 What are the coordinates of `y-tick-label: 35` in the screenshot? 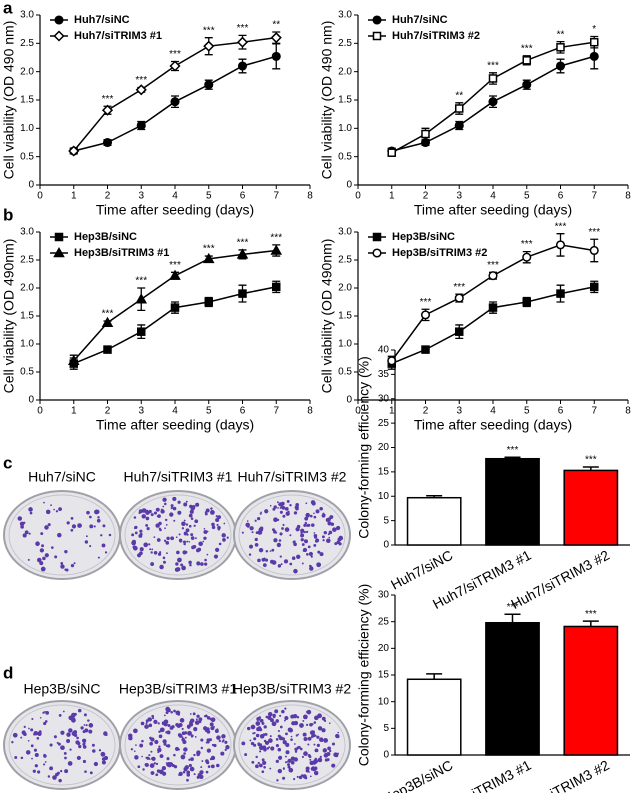 It's located at (384, 374).